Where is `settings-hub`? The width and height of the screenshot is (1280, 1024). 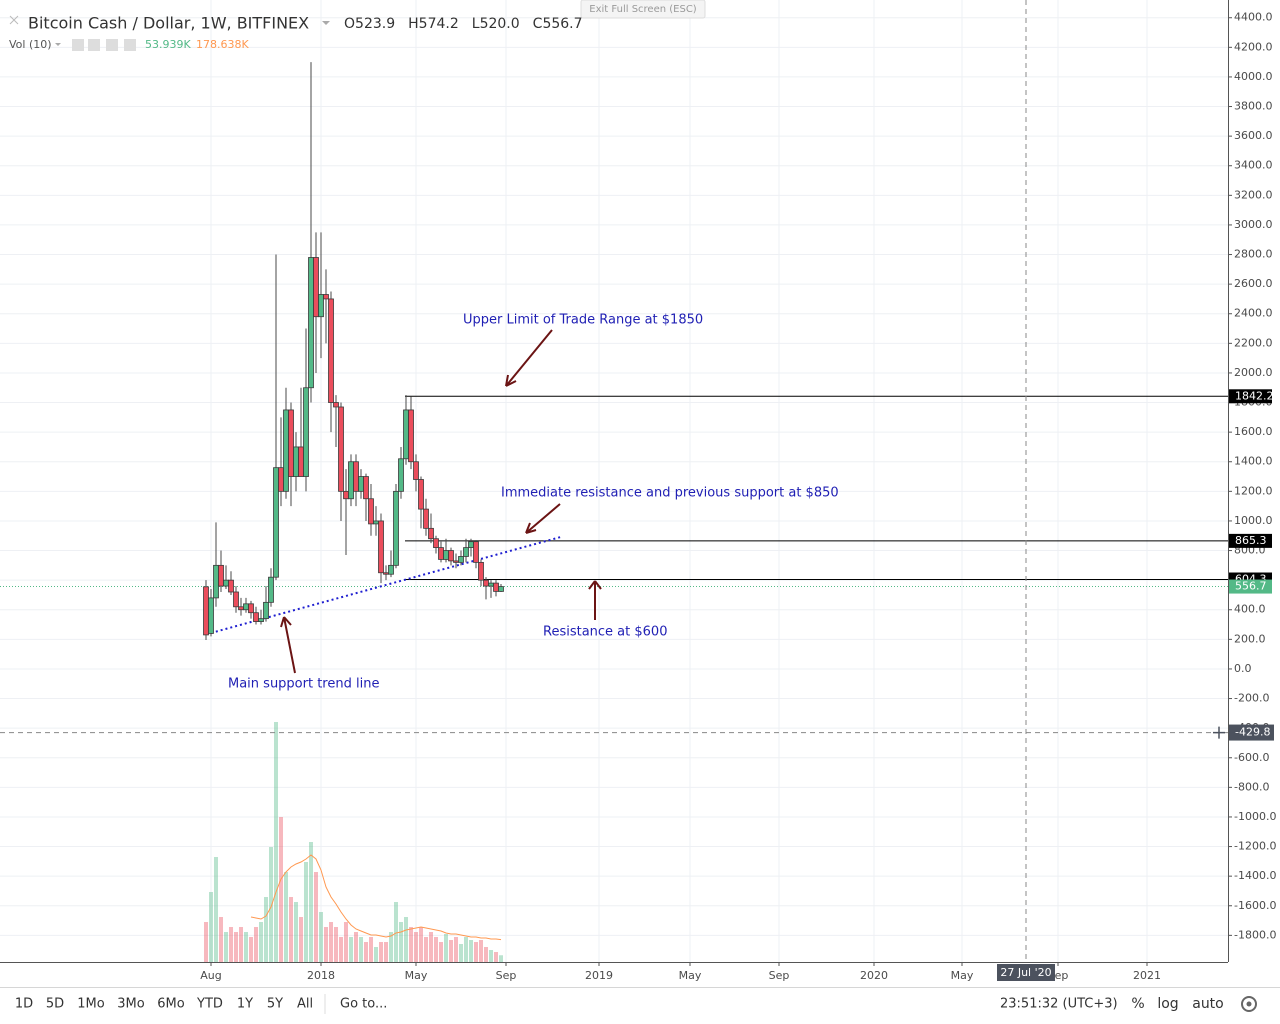
settings-hub is located at coordinates (1249, 1004).